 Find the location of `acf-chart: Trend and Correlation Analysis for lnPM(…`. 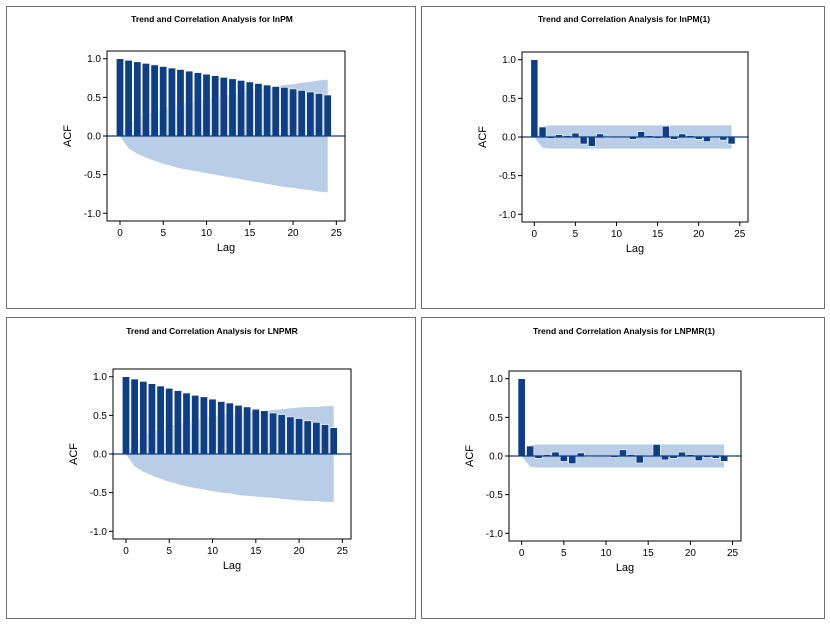

acf-chart: Trend and Correlation Analysis for lnPM(… is located at coordinates (613, 134).